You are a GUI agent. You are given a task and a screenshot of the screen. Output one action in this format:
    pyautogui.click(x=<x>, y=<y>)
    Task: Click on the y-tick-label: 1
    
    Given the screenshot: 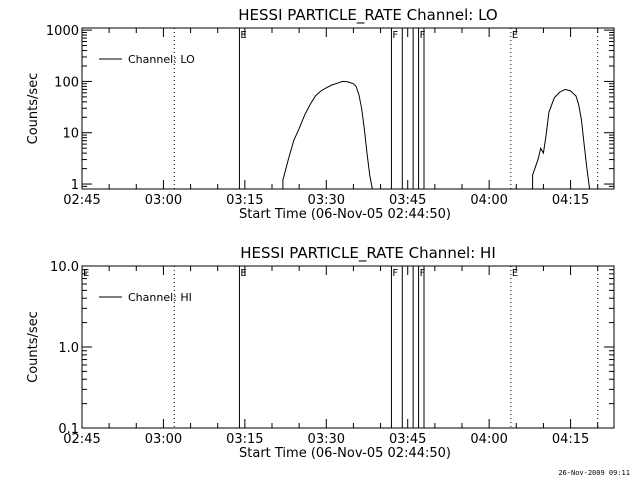 What is the action you would take?
    pyautogui.click(x=75, y=185)
    